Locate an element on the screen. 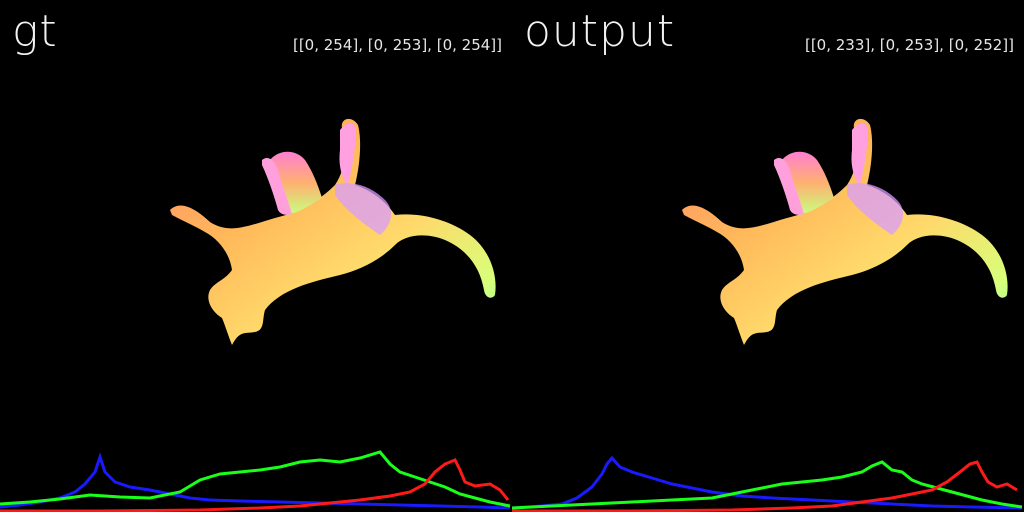  output-hist-red is located at coordinates (765, 486).